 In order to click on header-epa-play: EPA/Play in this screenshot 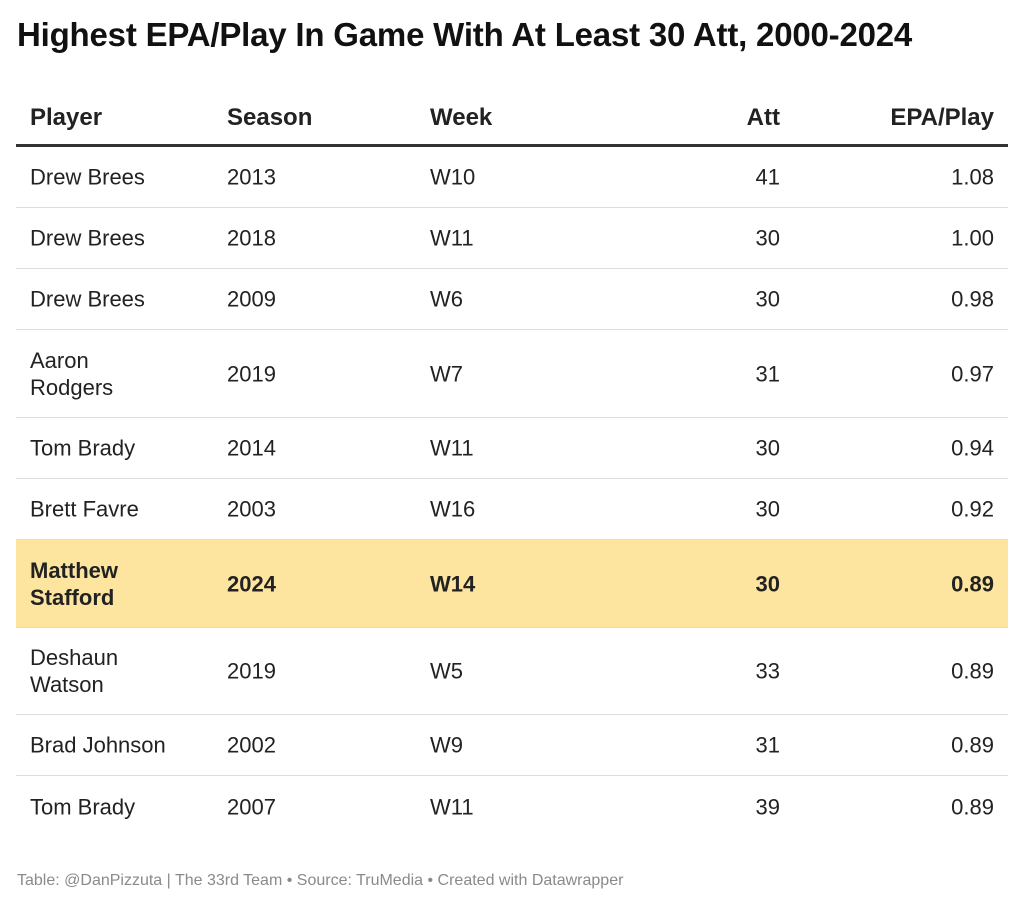, I will do `click(942, 117)`.